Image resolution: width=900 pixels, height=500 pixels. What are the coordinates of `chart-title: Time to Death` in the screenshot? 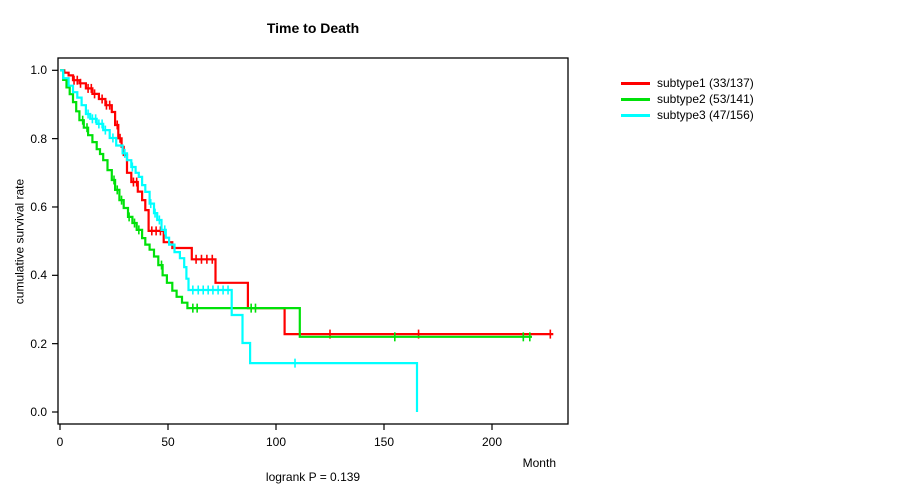 It's located at (313, 28).